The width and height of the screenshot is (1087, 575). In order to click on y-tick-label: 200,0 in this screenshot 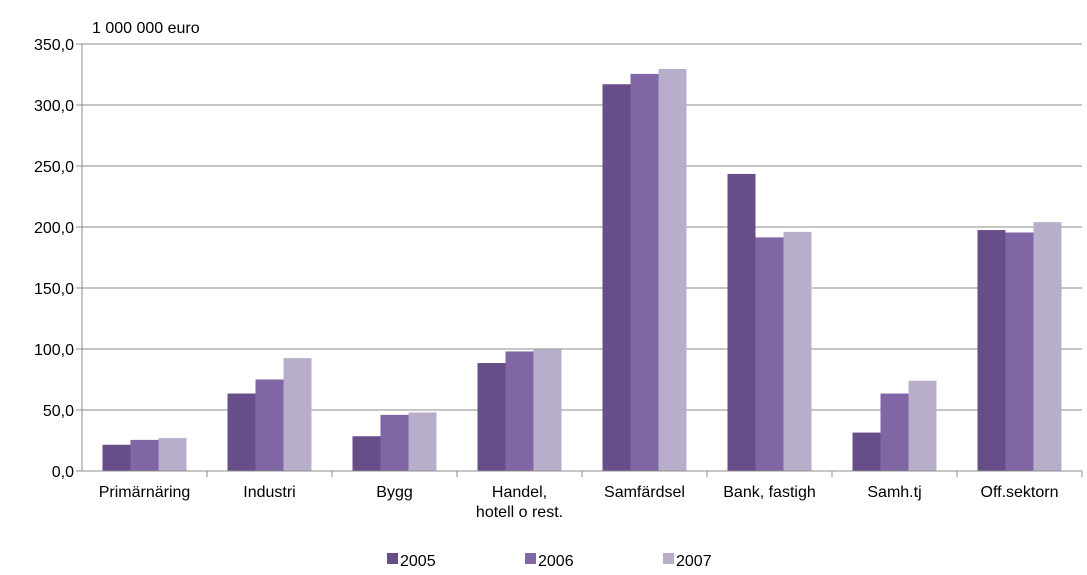, I will do `click(54, 228)`.